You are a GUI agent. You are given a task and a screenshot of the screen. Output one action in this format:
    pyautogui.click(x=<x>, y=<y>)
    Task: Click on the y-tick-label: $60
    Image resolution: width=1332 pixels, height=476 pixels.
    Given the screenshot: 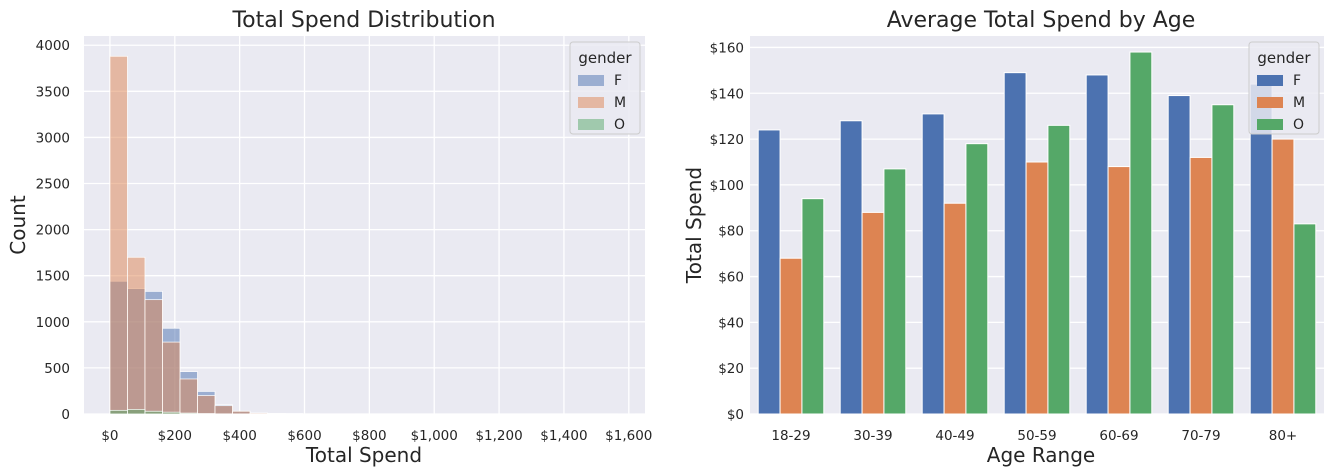 What is the action you would take?
    pyautogui.click(x=731, y=278)
    